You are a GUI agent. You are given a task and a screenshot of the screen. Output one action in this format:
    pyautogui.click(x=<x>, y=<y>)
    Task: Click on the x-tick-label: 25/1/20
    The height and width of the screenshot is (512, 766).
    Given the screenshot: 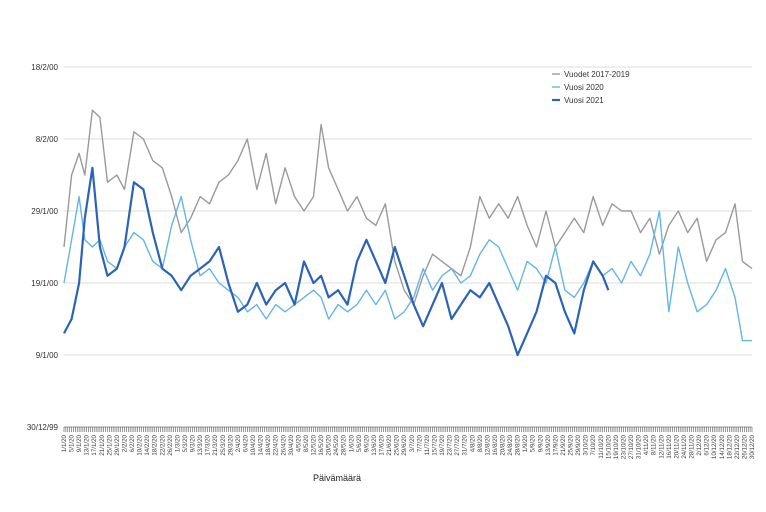 What is the action you would take?
    pyautogui.click(x=109, y=444)
    